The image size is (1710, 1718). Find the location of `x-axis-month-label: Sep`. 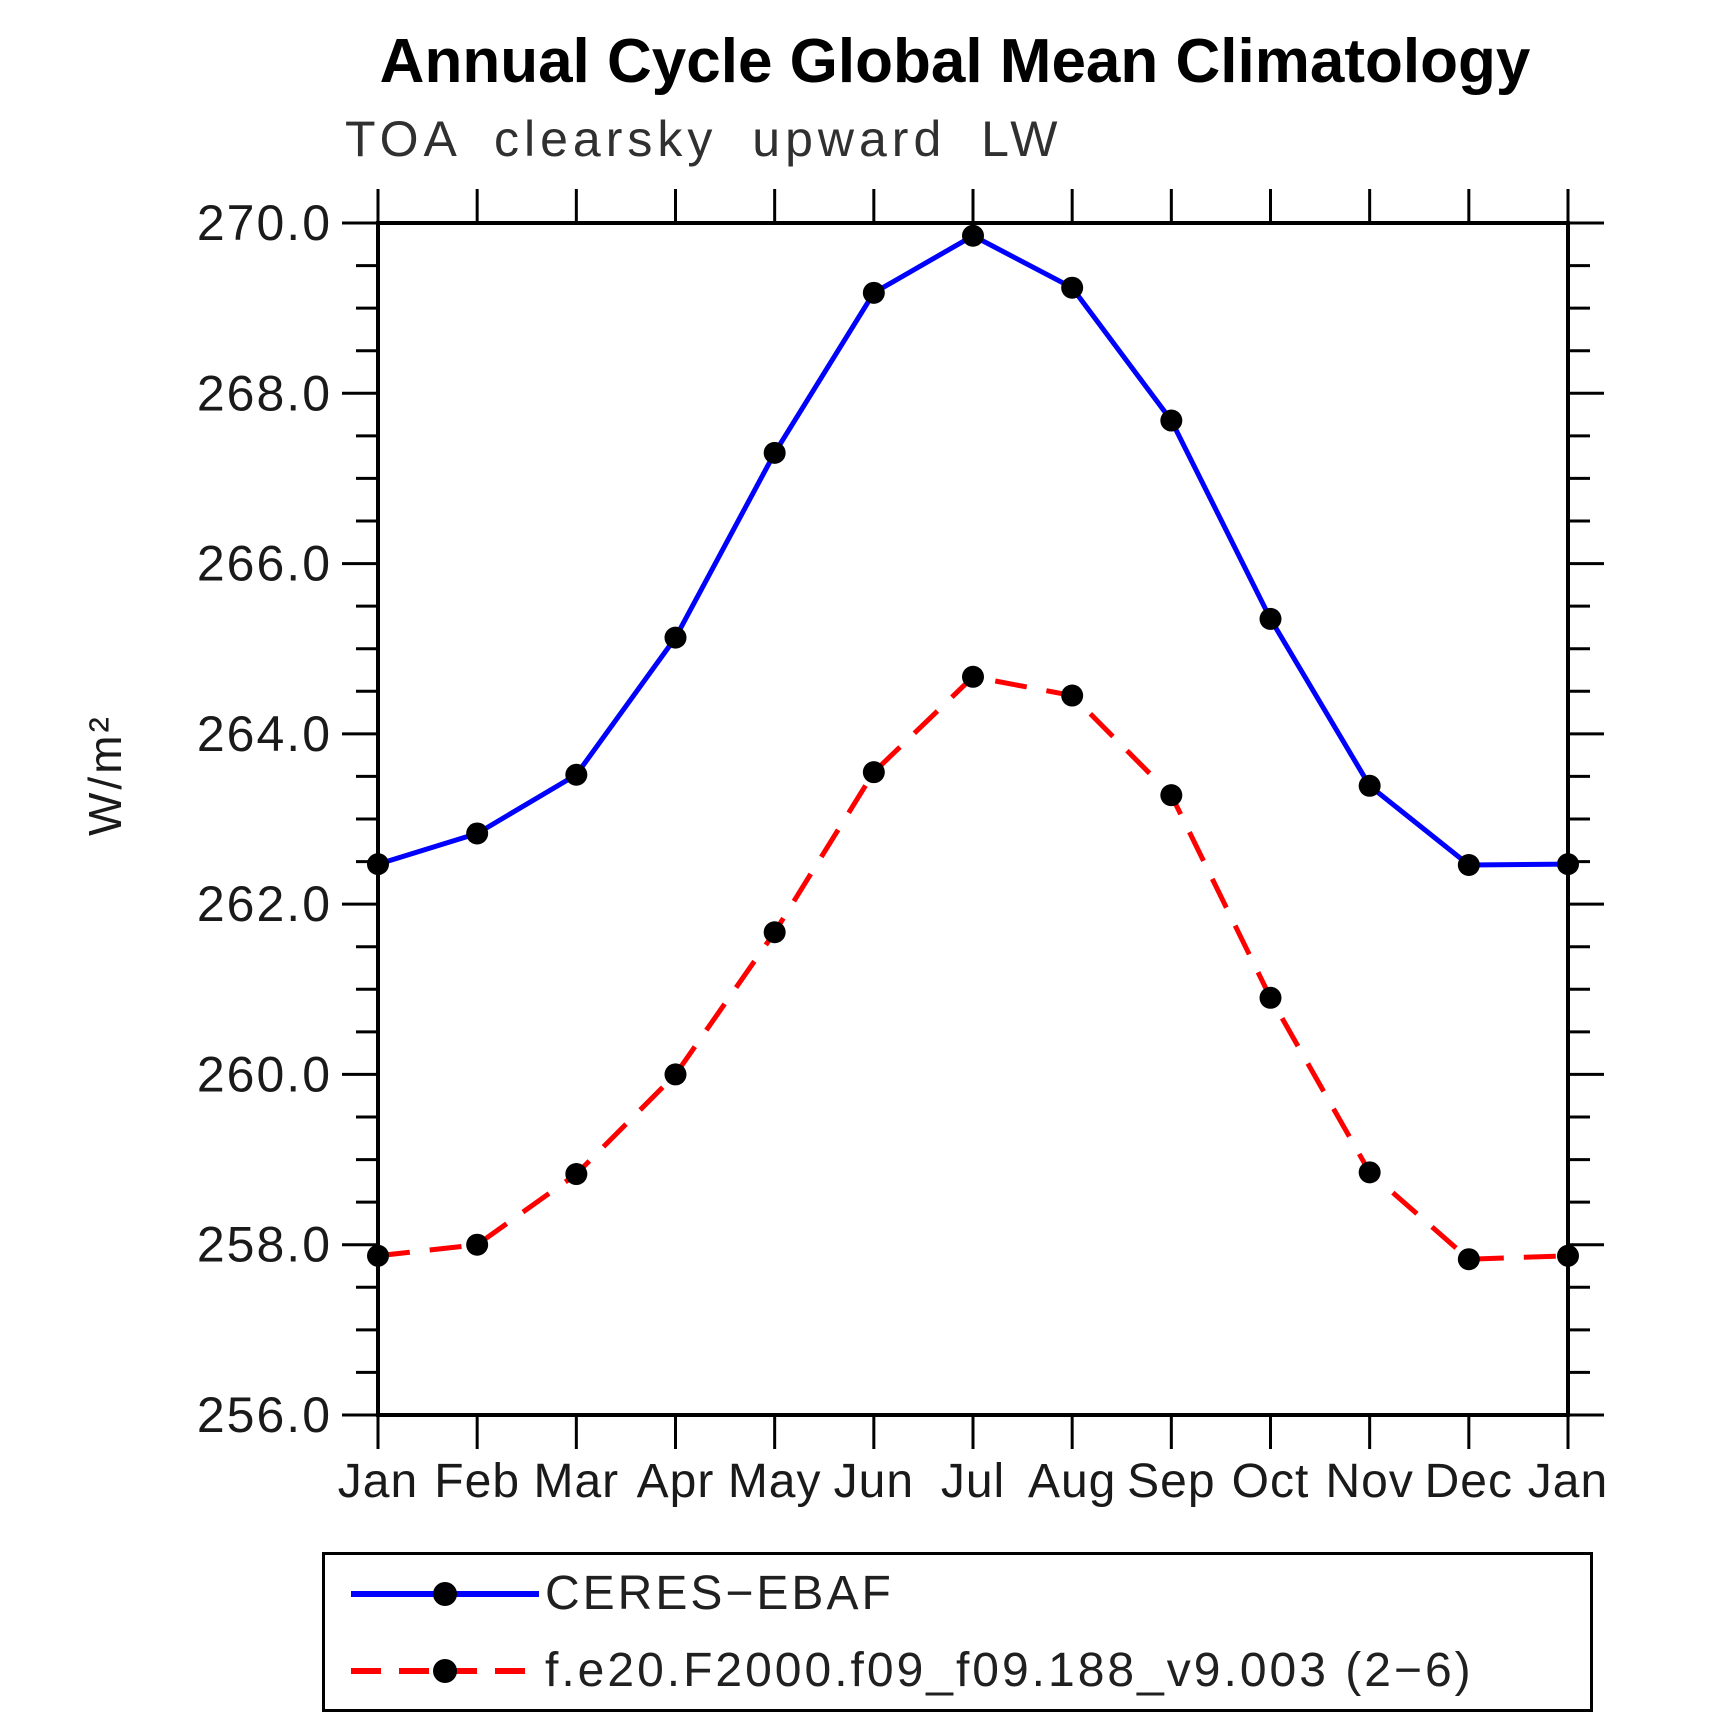

x-axis-month-label: Sep is located at coordinates (1171, 1481).